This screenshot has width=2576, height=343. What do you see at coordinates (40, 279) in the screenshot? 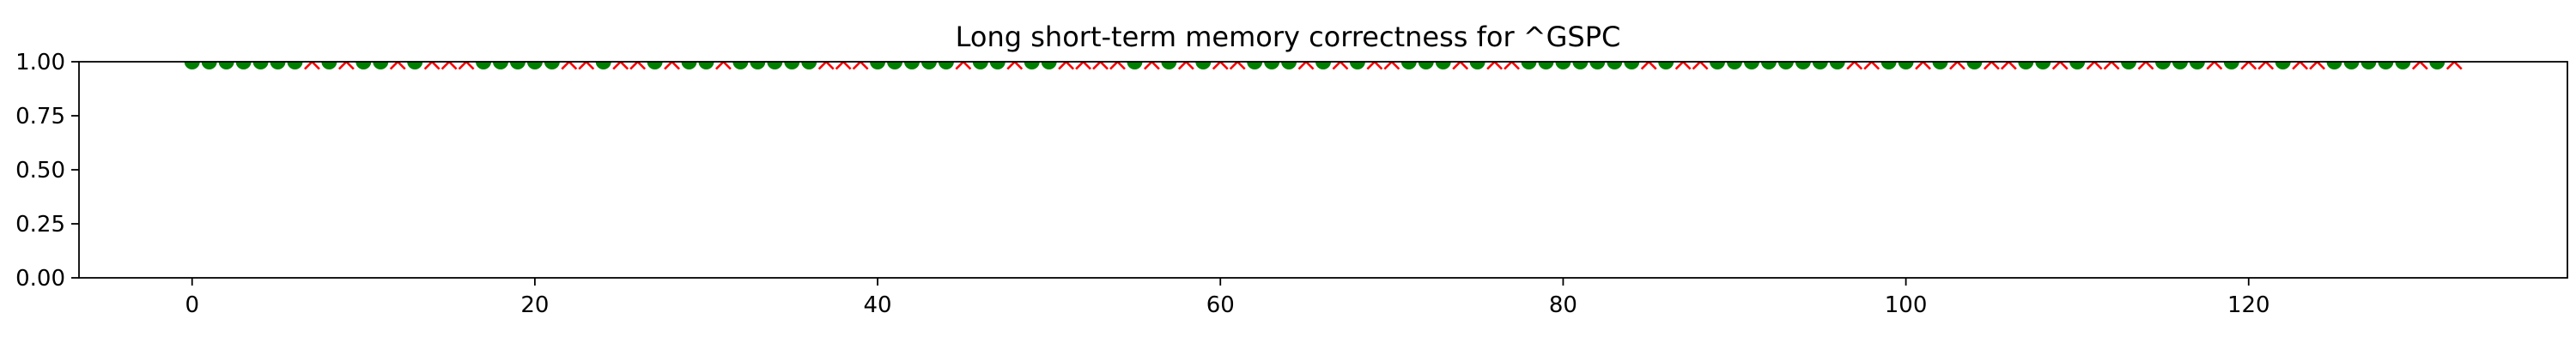
I see `y-tick-label: 0.00` at bounding box center [40, 279].